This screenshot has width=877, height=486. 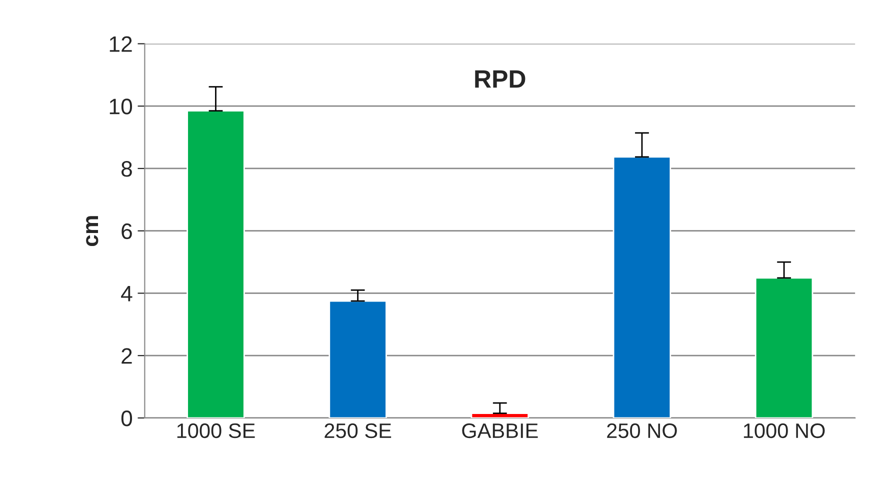 What do you see at coordinates (121, 44) in the screenshot?
I see `y-tick-label: 12` at bounding box center [121, 44].